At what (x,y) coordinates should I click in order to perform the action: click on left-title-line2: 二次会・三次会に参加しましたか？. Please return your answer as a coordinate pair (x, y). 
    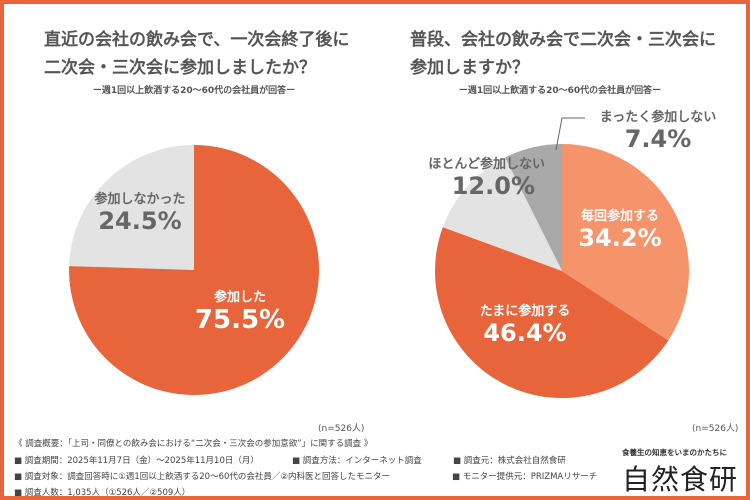
    Looking at the image, I should click on (180, 68).